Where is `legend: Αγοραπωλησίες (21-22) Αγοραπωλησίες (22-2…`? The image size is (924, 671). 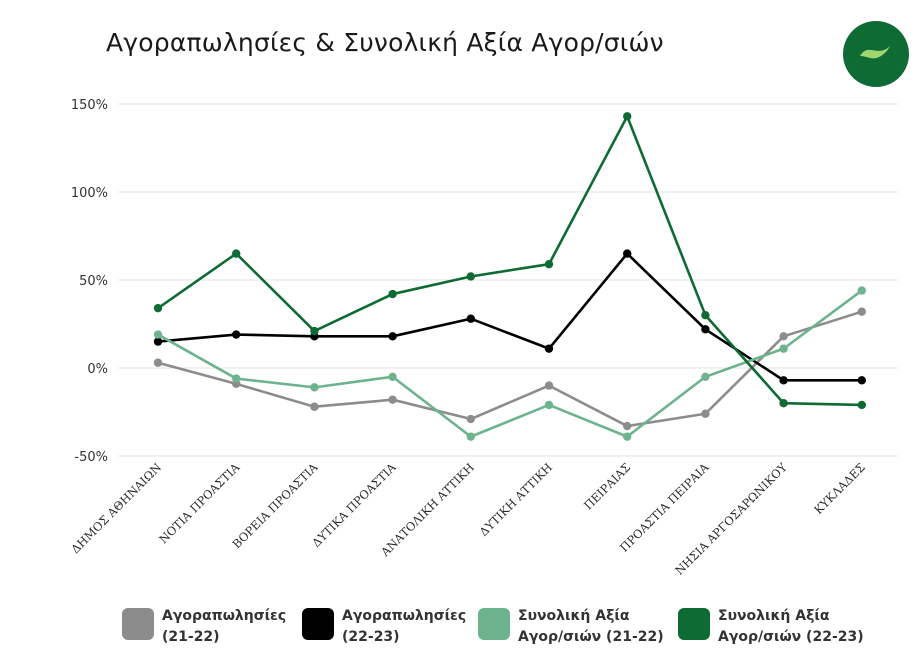
legend: Αγοραπωλησίες (21-22) Αγοραπωλησίες (22-2… is located at coordinates (512, 634).